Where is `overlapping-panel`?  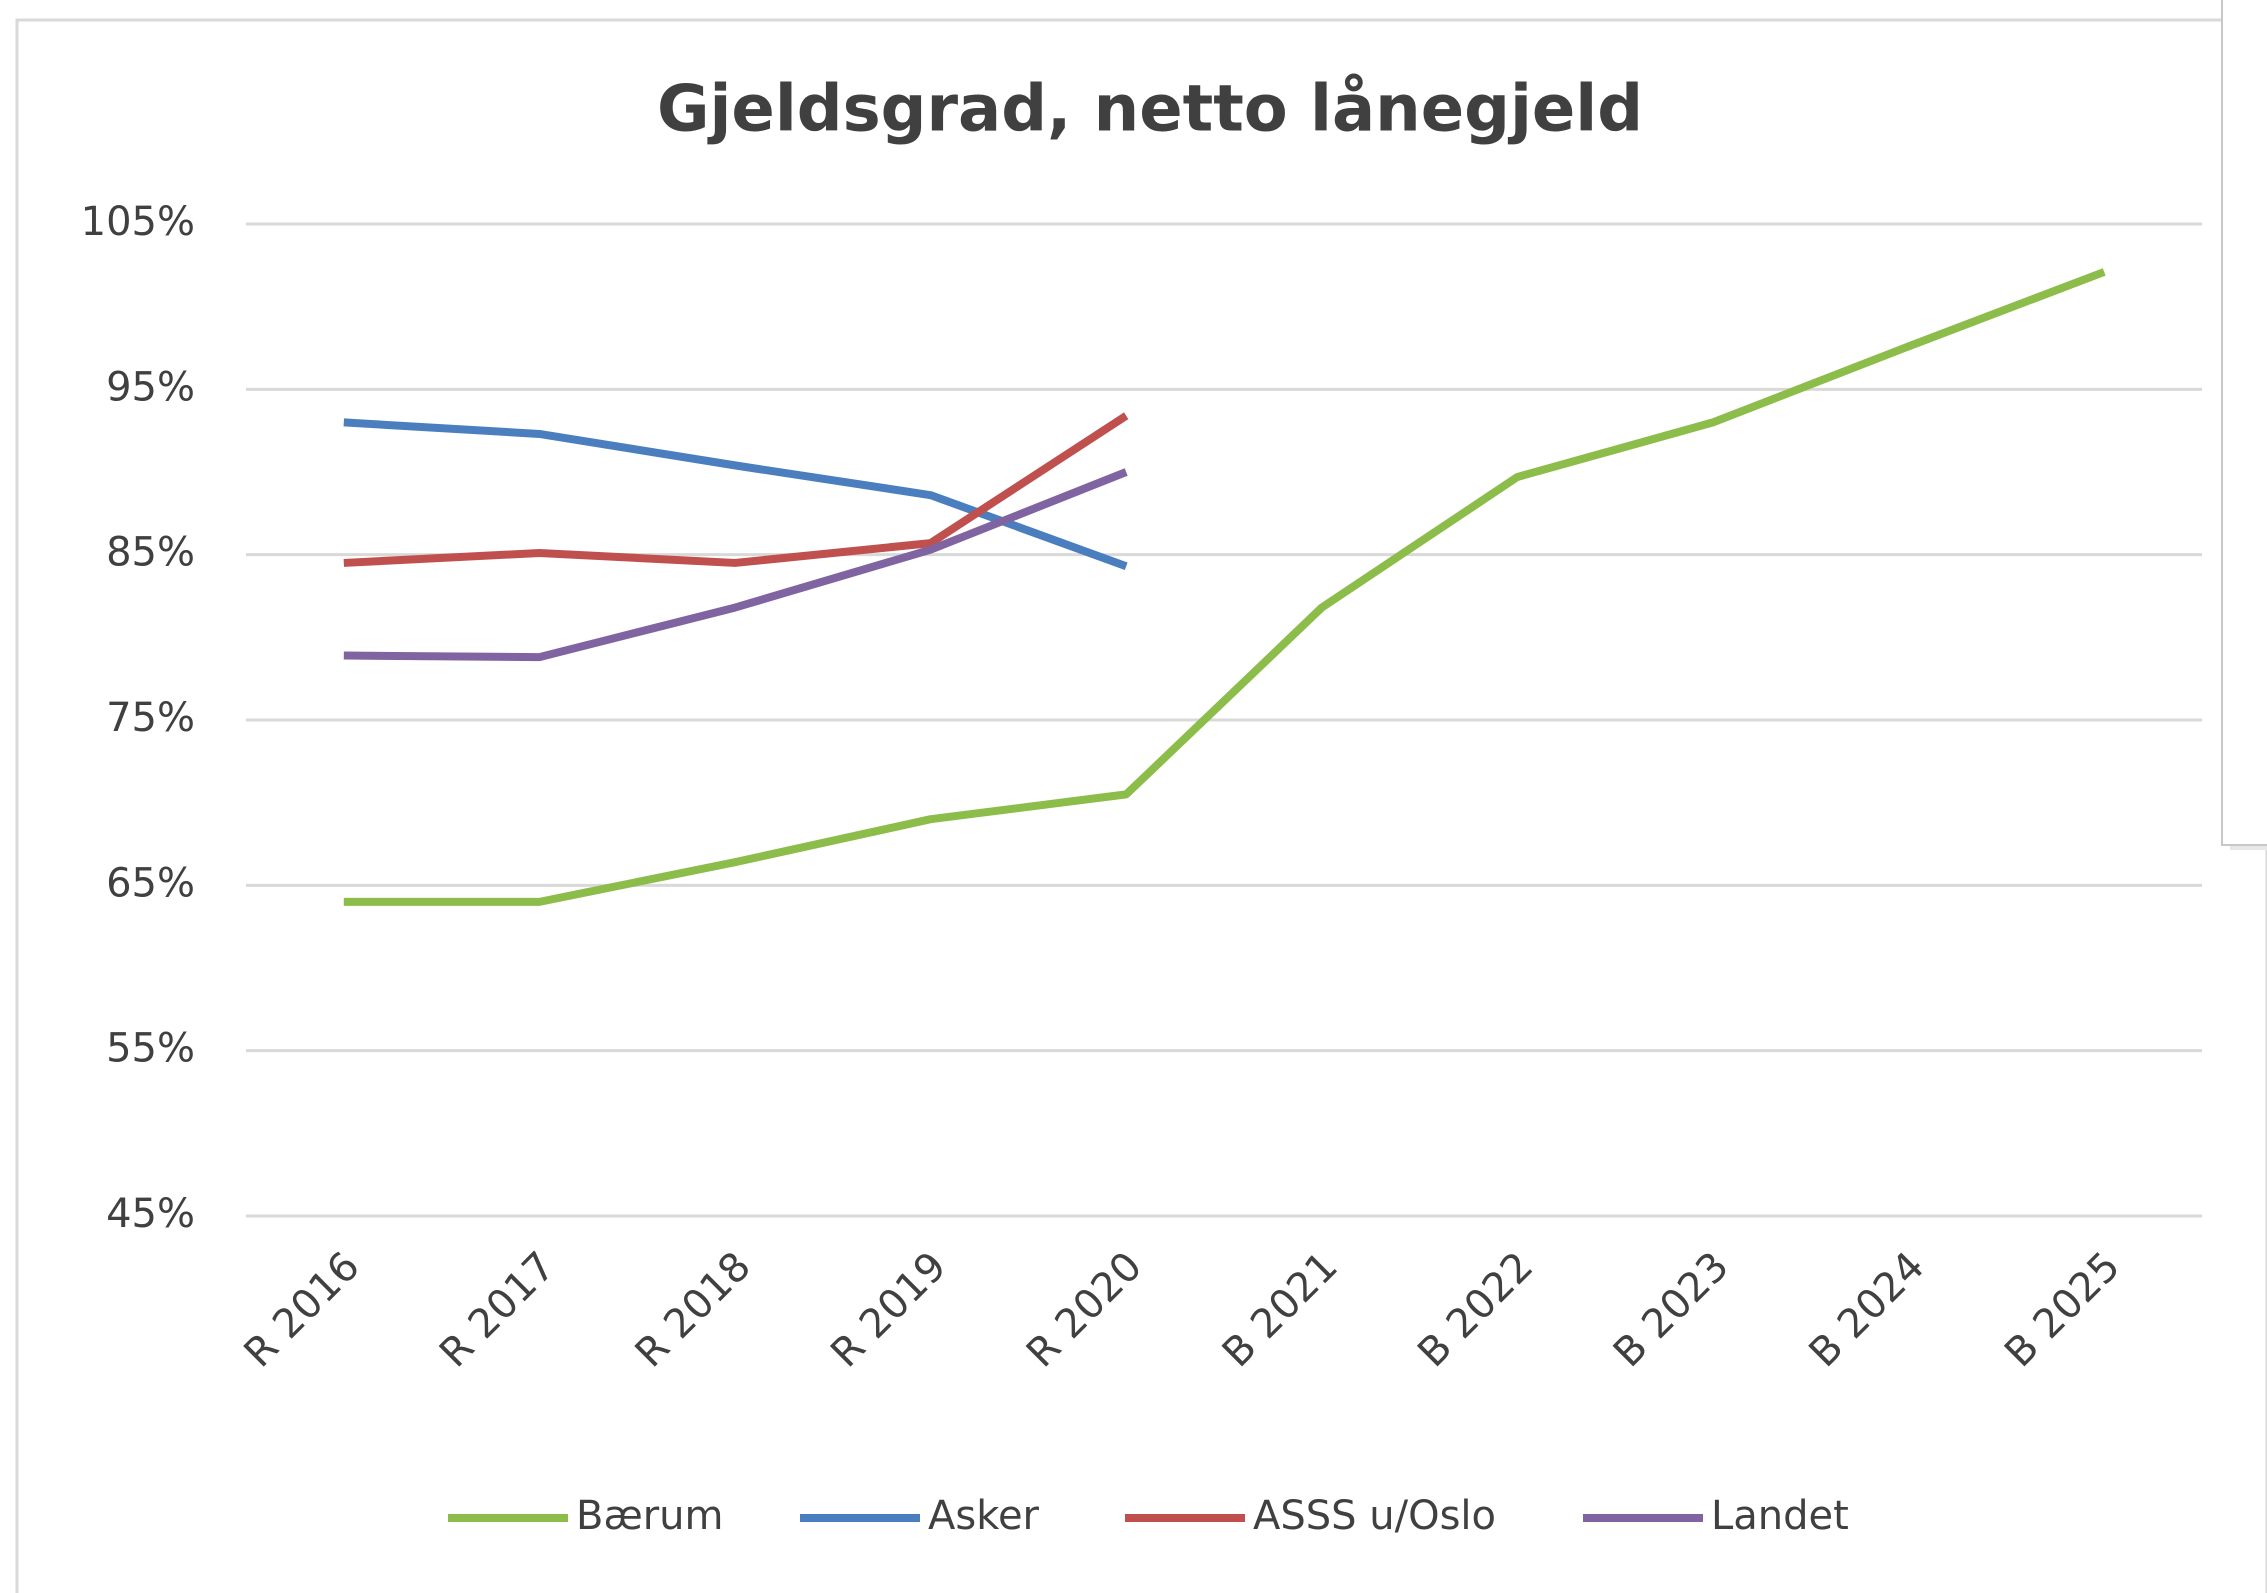 overlapping-panel is located at coordinates (2244, 423).